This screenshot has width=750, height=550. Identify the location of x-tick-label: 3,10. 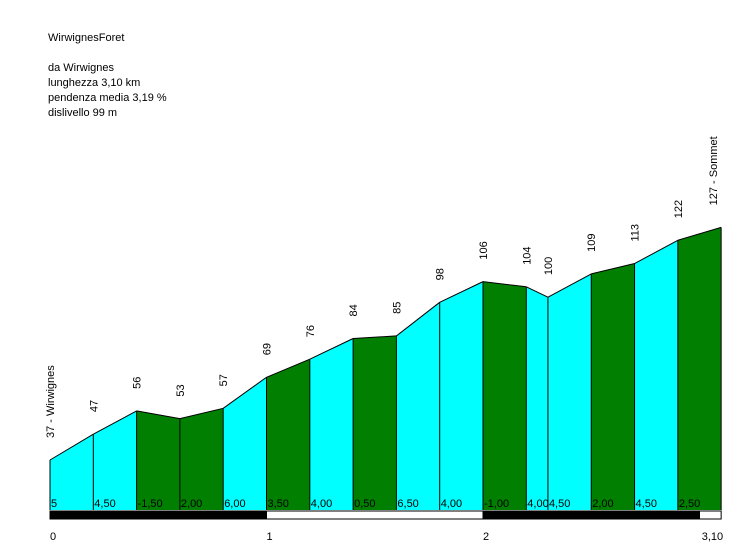
(712, 537).